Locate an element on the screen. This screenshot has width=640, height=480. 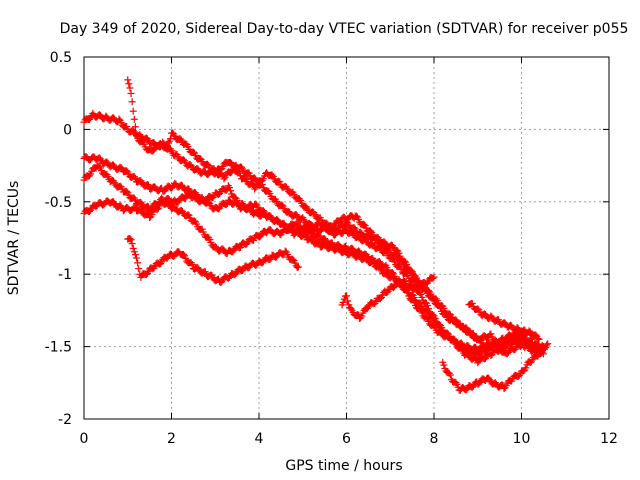
x-tick-labels: 0 2 4 6 8 10 12 is located at coordinates (349, 439).